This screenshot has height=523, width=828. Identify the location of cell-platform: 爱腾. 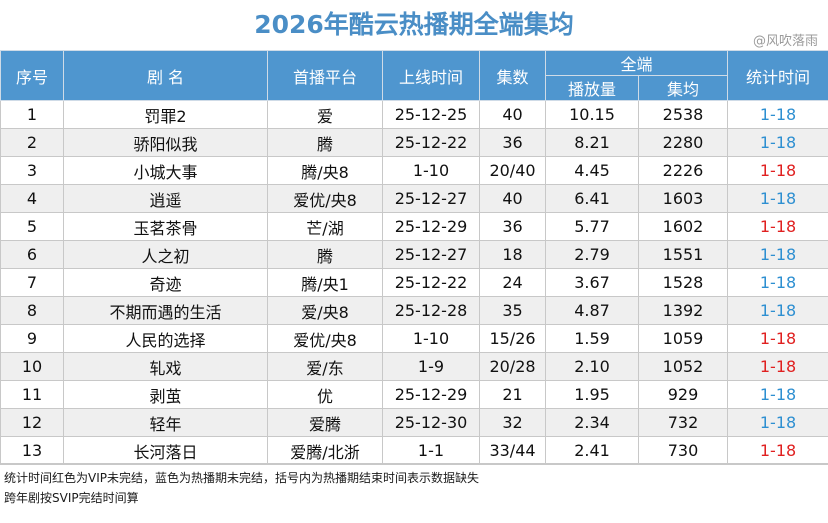
(325, 422).